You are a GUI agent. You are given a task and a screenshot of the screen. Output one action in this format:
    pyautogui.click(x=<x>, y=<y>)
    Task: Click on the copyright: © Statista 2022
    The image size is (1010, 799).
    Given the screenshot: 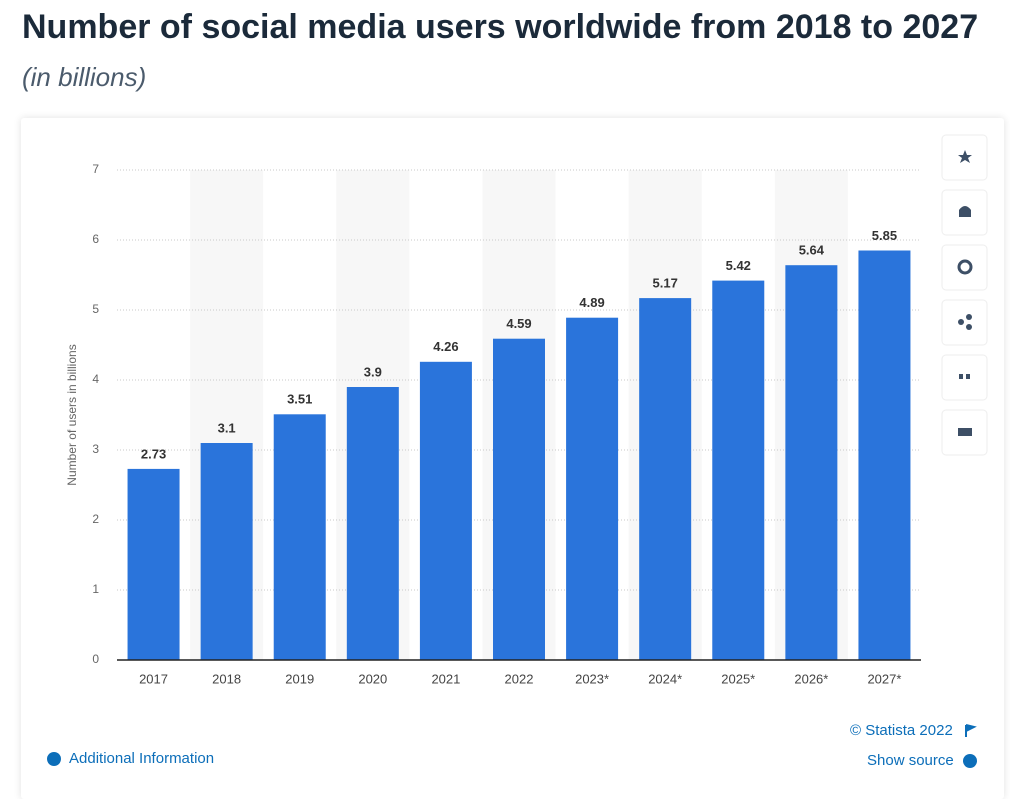 What is the action you would take?
    pyautogui.click(x=901, y=730)
    